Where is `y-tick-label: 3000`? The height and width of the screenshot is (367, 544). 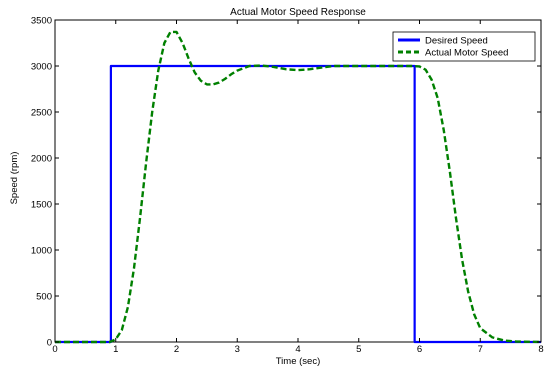 y-tick-label: 3000 is located at coordinates (41, 67).